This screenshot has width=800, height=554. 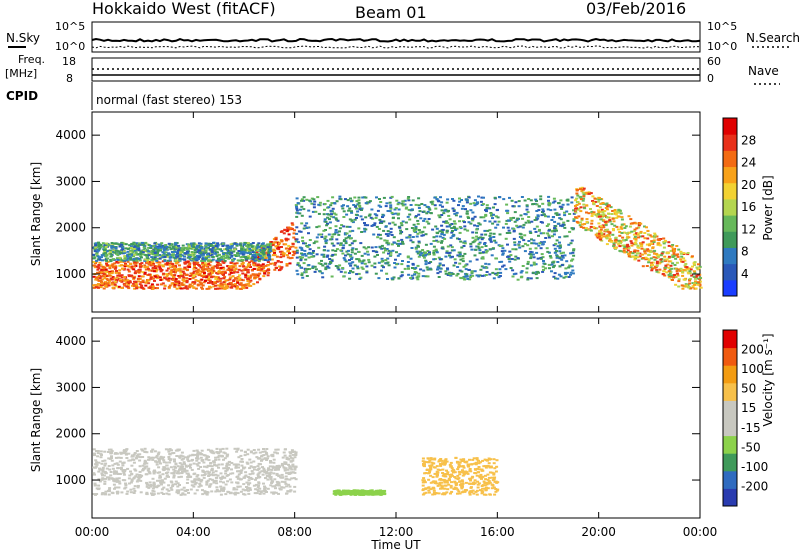 What do you see at coordinates (296, 471) in the screenshot?
I see `velocity-heatmap` at bounding box center [296, 471].